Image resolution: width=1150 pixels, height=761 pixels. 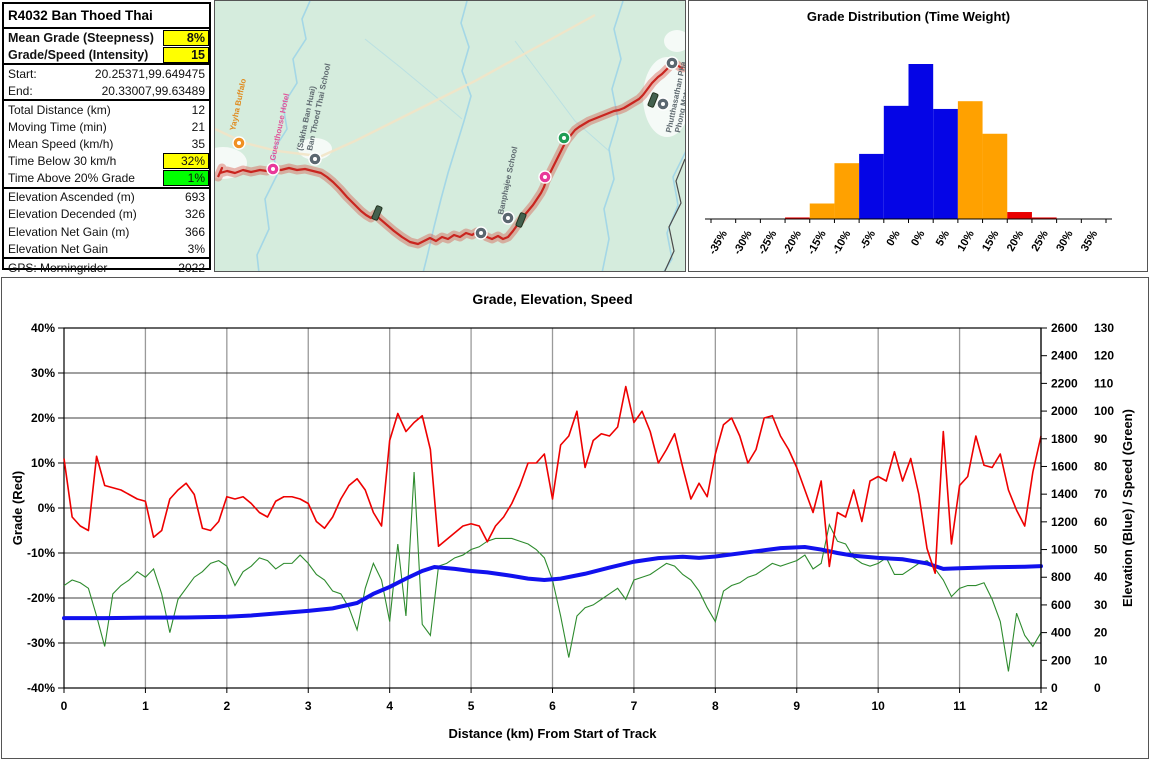 What do you see at coordinates (69, 231) in the screenshot?
I see `stat-label: Elevation Net Gain (m)` at bounding box center [69, 231].